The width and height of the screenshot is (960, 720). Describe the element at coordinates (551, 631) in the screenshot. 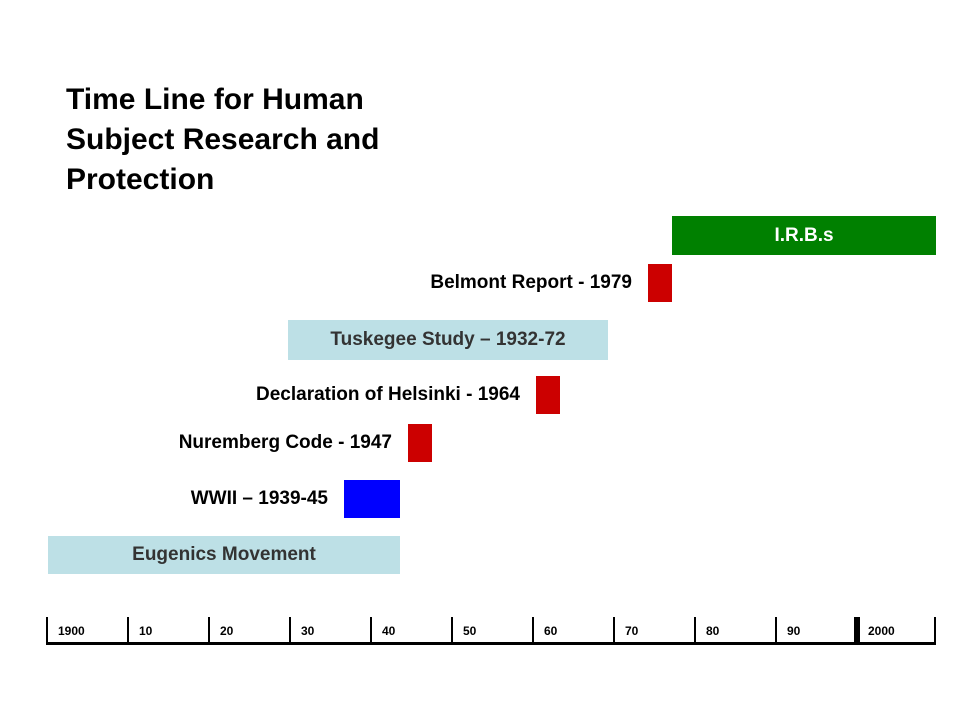

I see `axis-tick-label: 60` at that location.